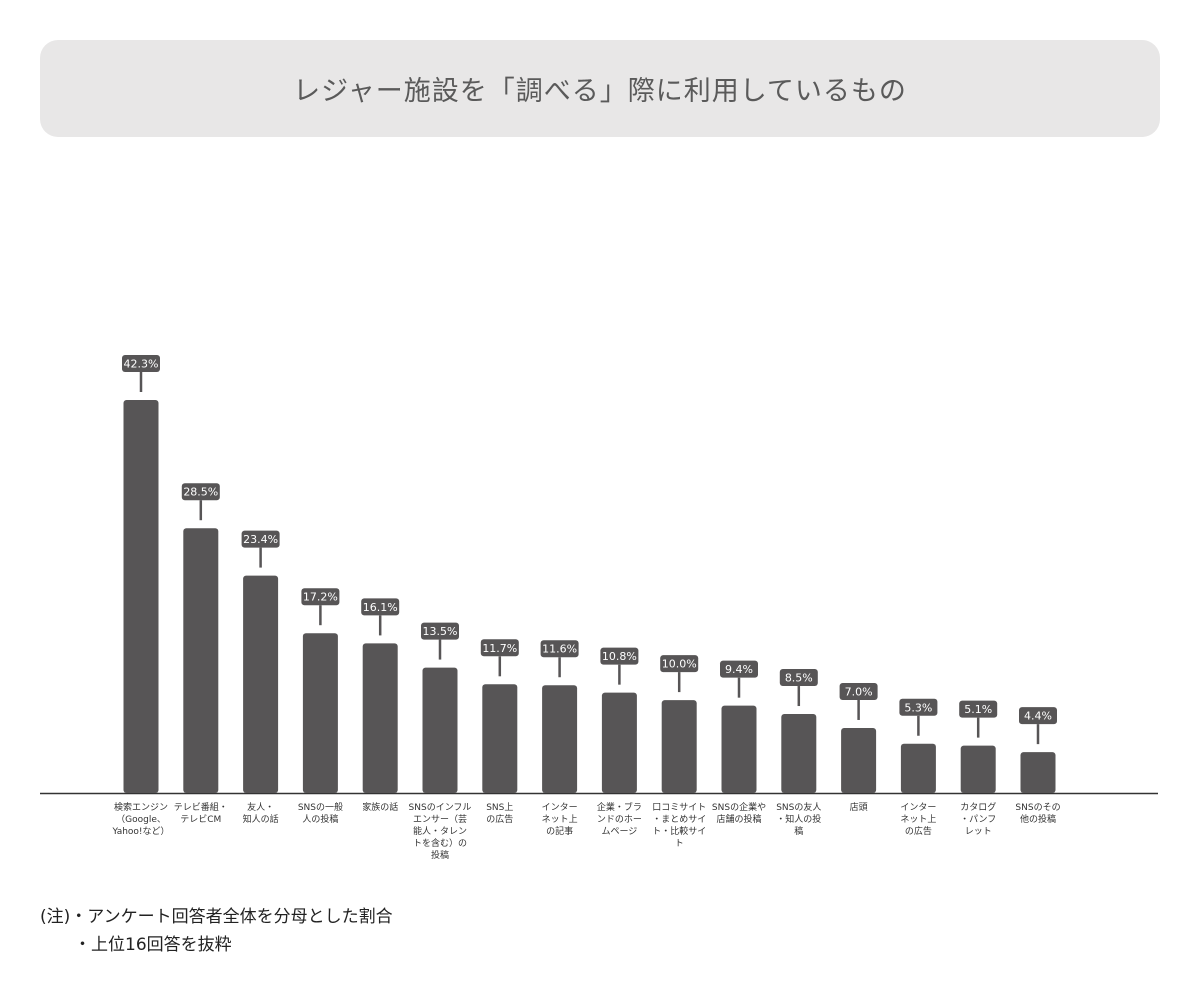 The image size is (1200, 1000). I want to click on data-label-6: 13.5%, so click(440, 631).